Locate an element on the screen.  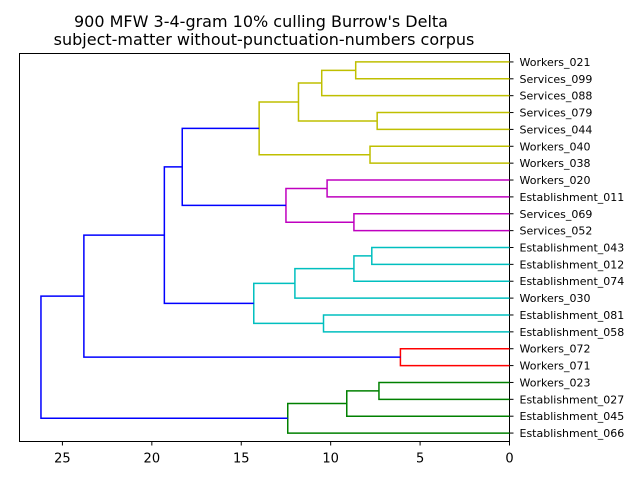
x-tick-label: 20 is located at coordinates (152, 459).